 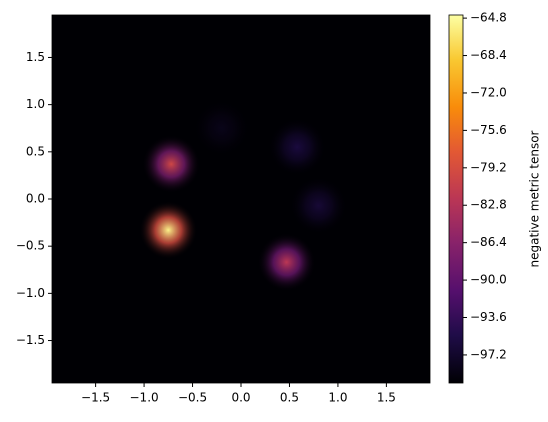 I want to click on y-tick-label: 1.5, so click(x=35, y=57).